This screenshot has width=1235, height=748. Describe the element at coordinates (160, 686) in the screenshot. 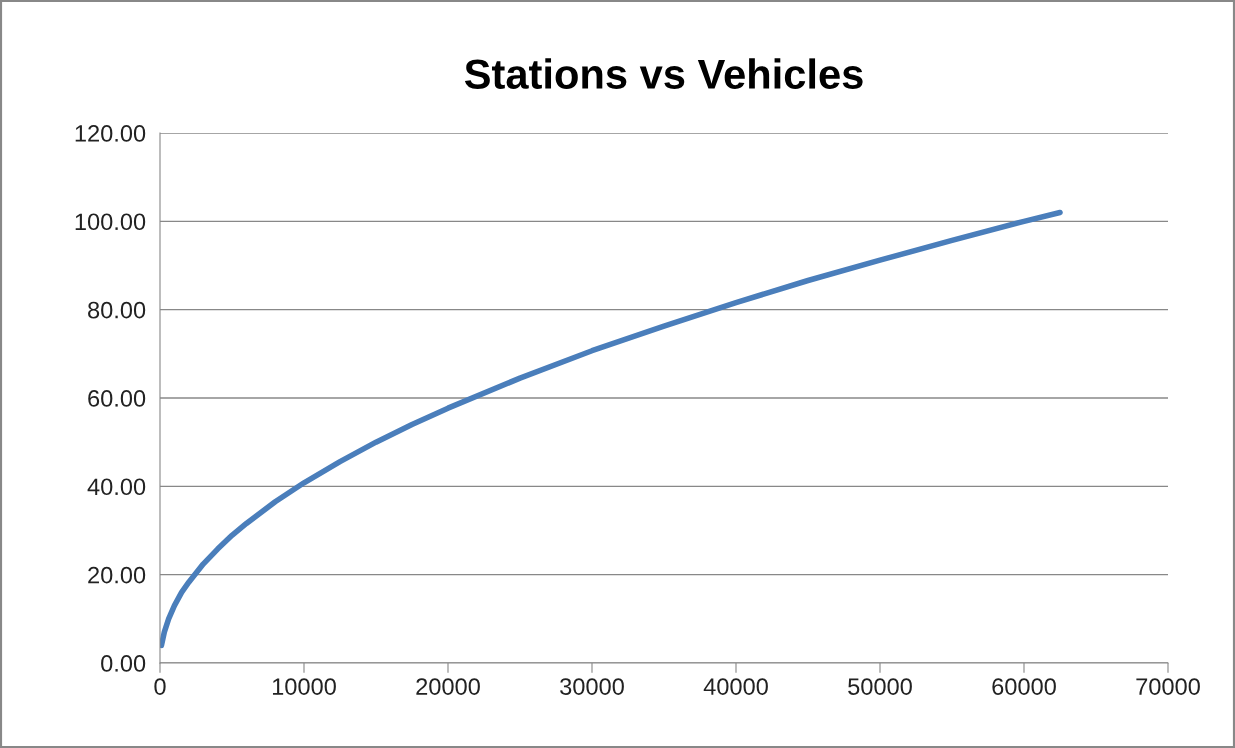

I see `x-tick-label: 0` at that location.